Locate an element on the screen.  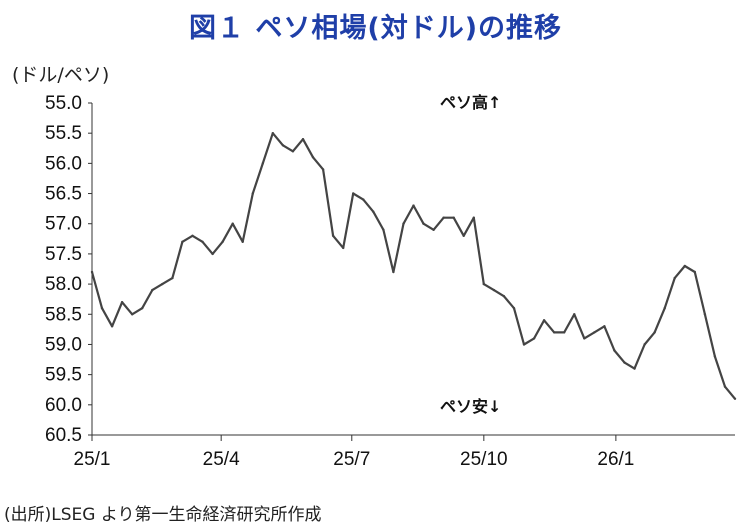
source-note: (出所)LSEG より第一生命経済研究所作成 is located at coordinates (163, 515).